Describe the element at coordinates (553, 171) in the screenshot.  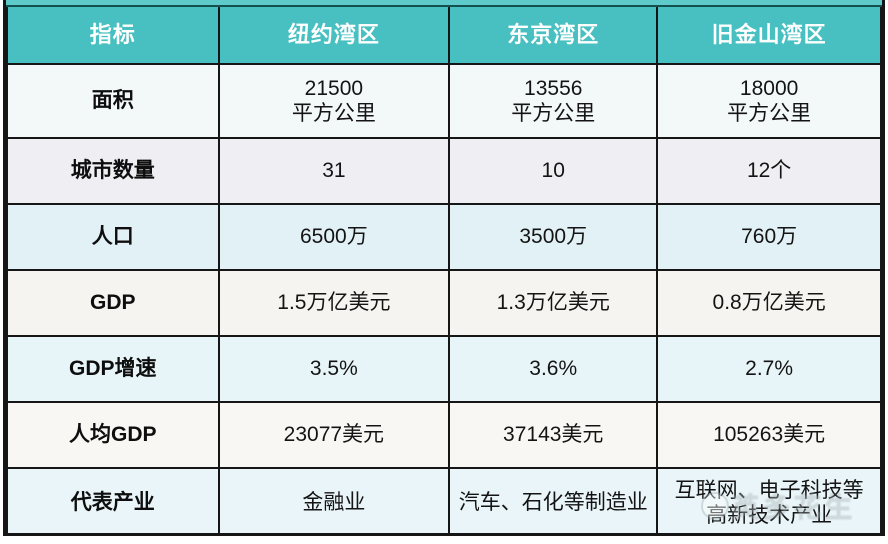
I see `value-cell: 10` at that location.